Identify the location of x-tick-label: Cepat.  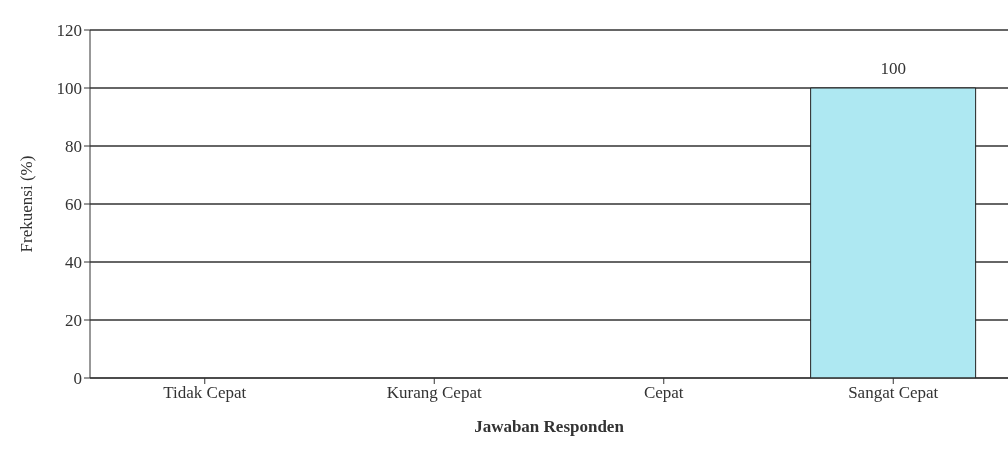
(663, 393).